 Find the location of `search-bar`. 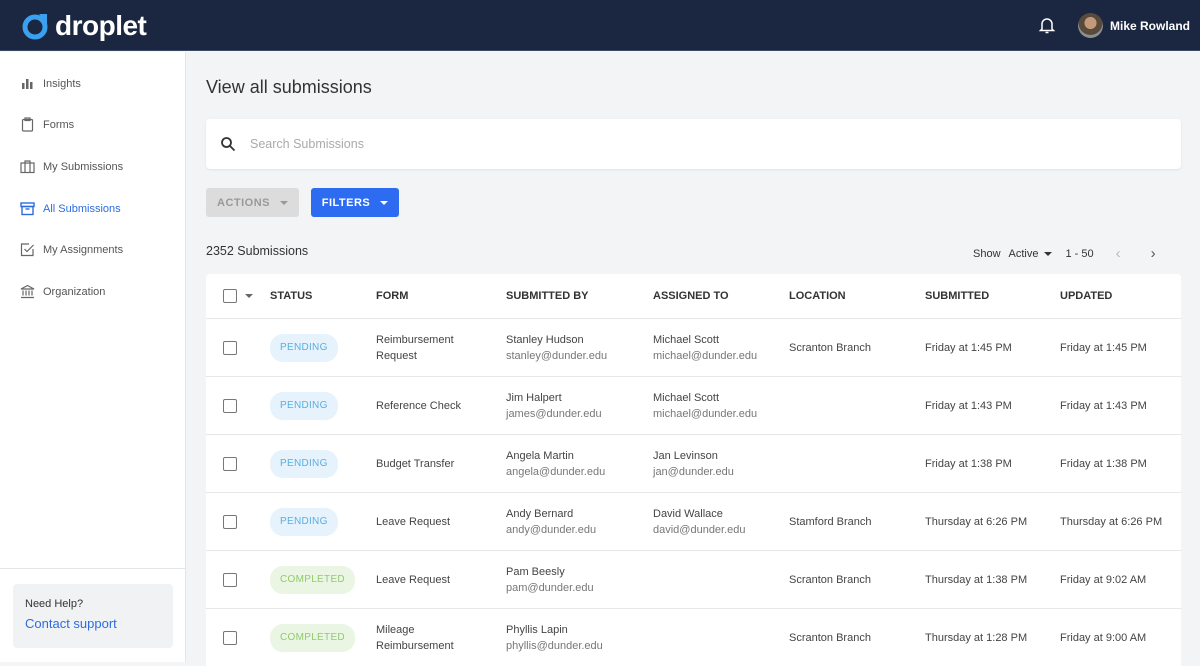

search-bar is located at coordinates (693, 144).